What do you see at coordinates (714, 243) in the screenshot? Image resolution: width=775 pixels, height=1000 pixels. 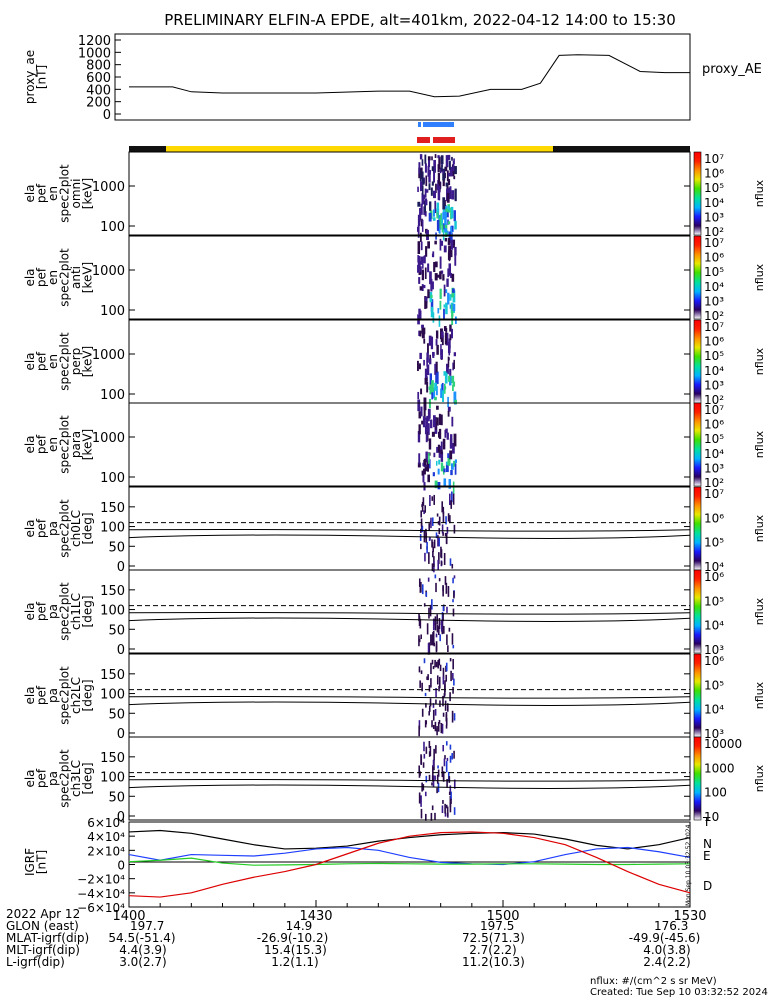 I see `colorbar-tick-label: 10⁷` at bounding box center [714, 243].